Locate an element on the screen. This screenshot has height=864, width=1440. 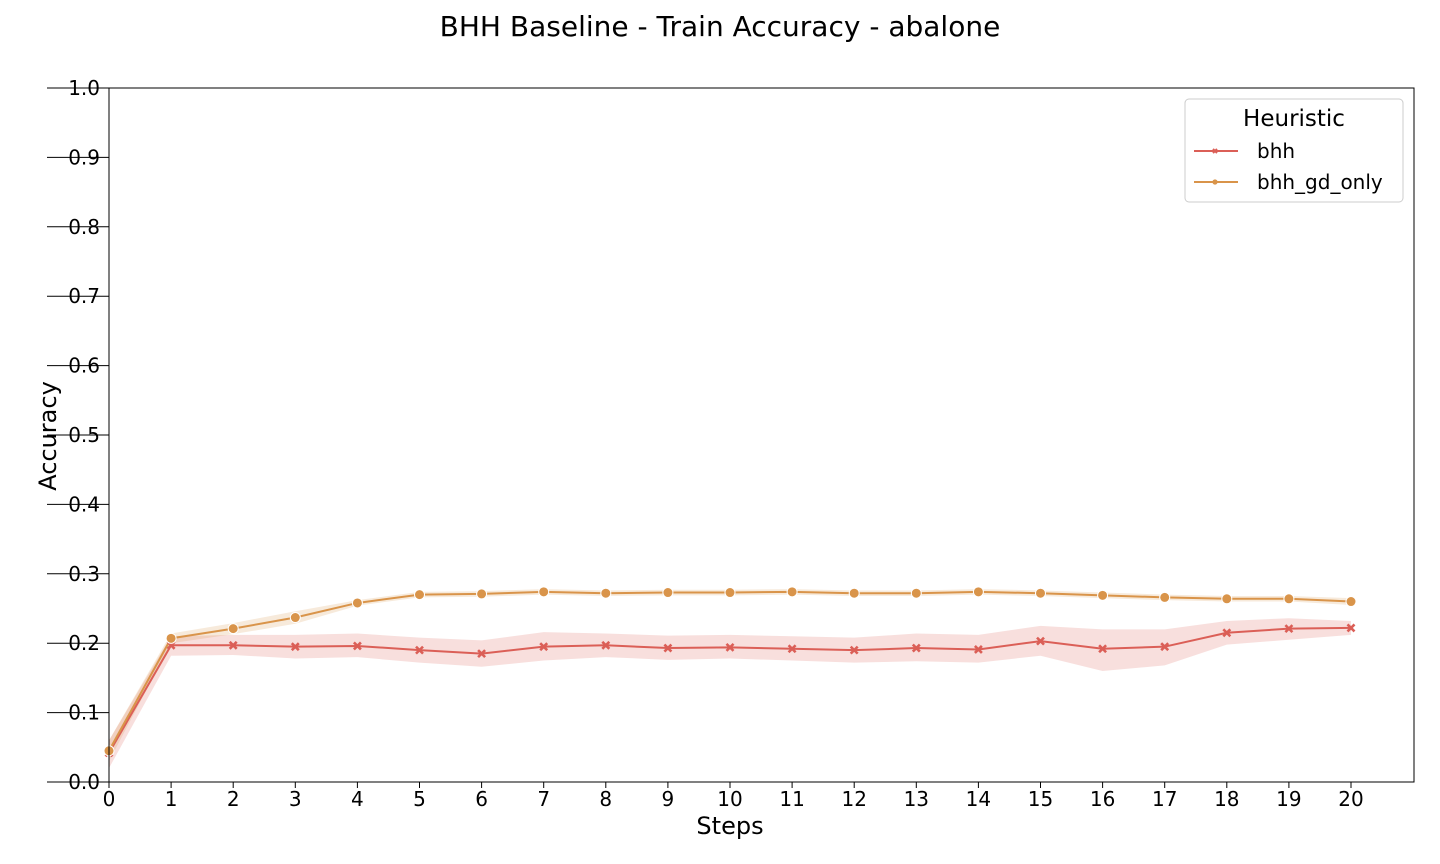
x-tick-label: 14 is located at coordinates (978, 799).